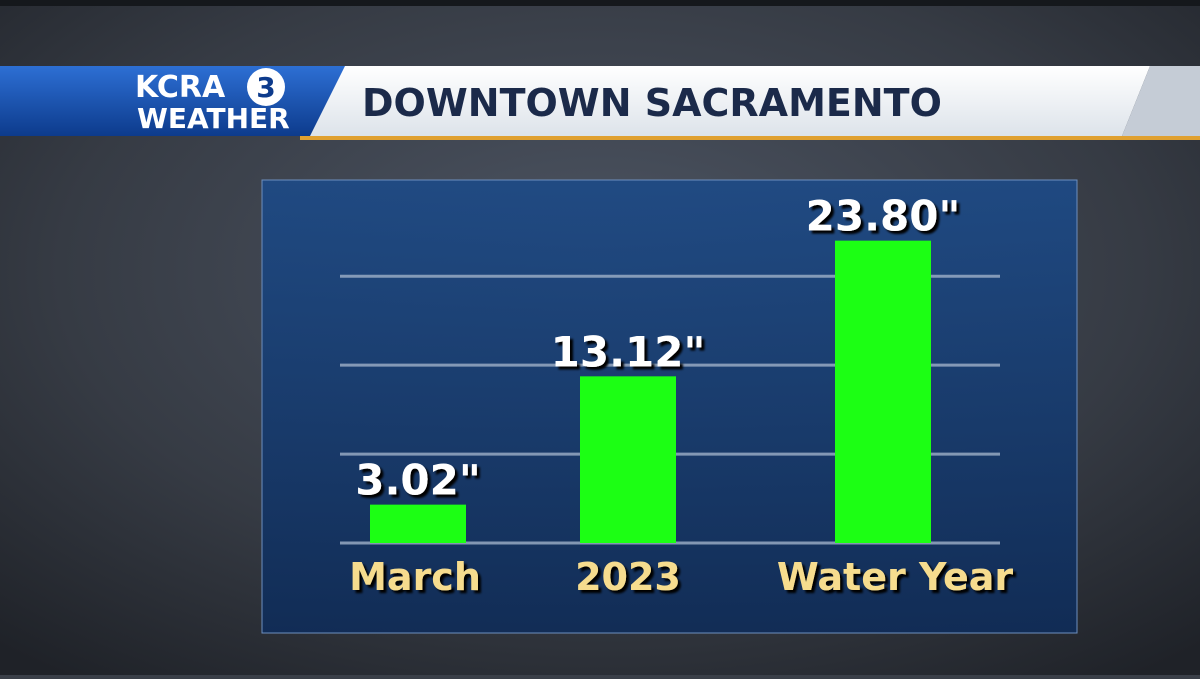 The width and height of the screenshot is (1200, 679). I want to click on value-label: 3.02", so click(418, 480).